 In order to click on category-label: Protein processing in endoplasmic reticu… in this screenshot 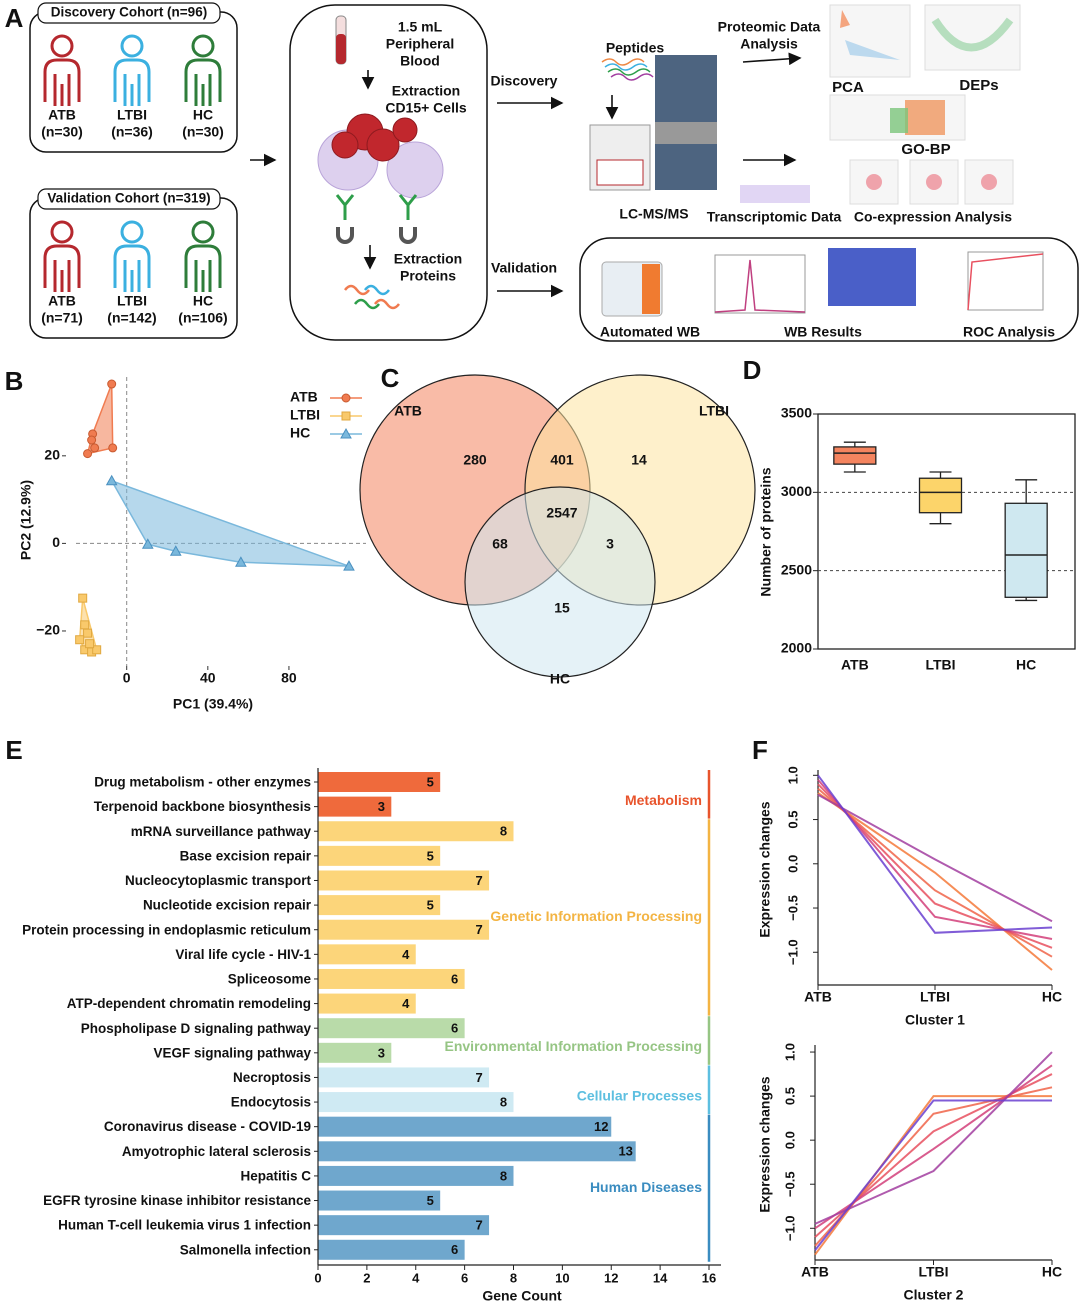, I will do `click(166, 929)`.